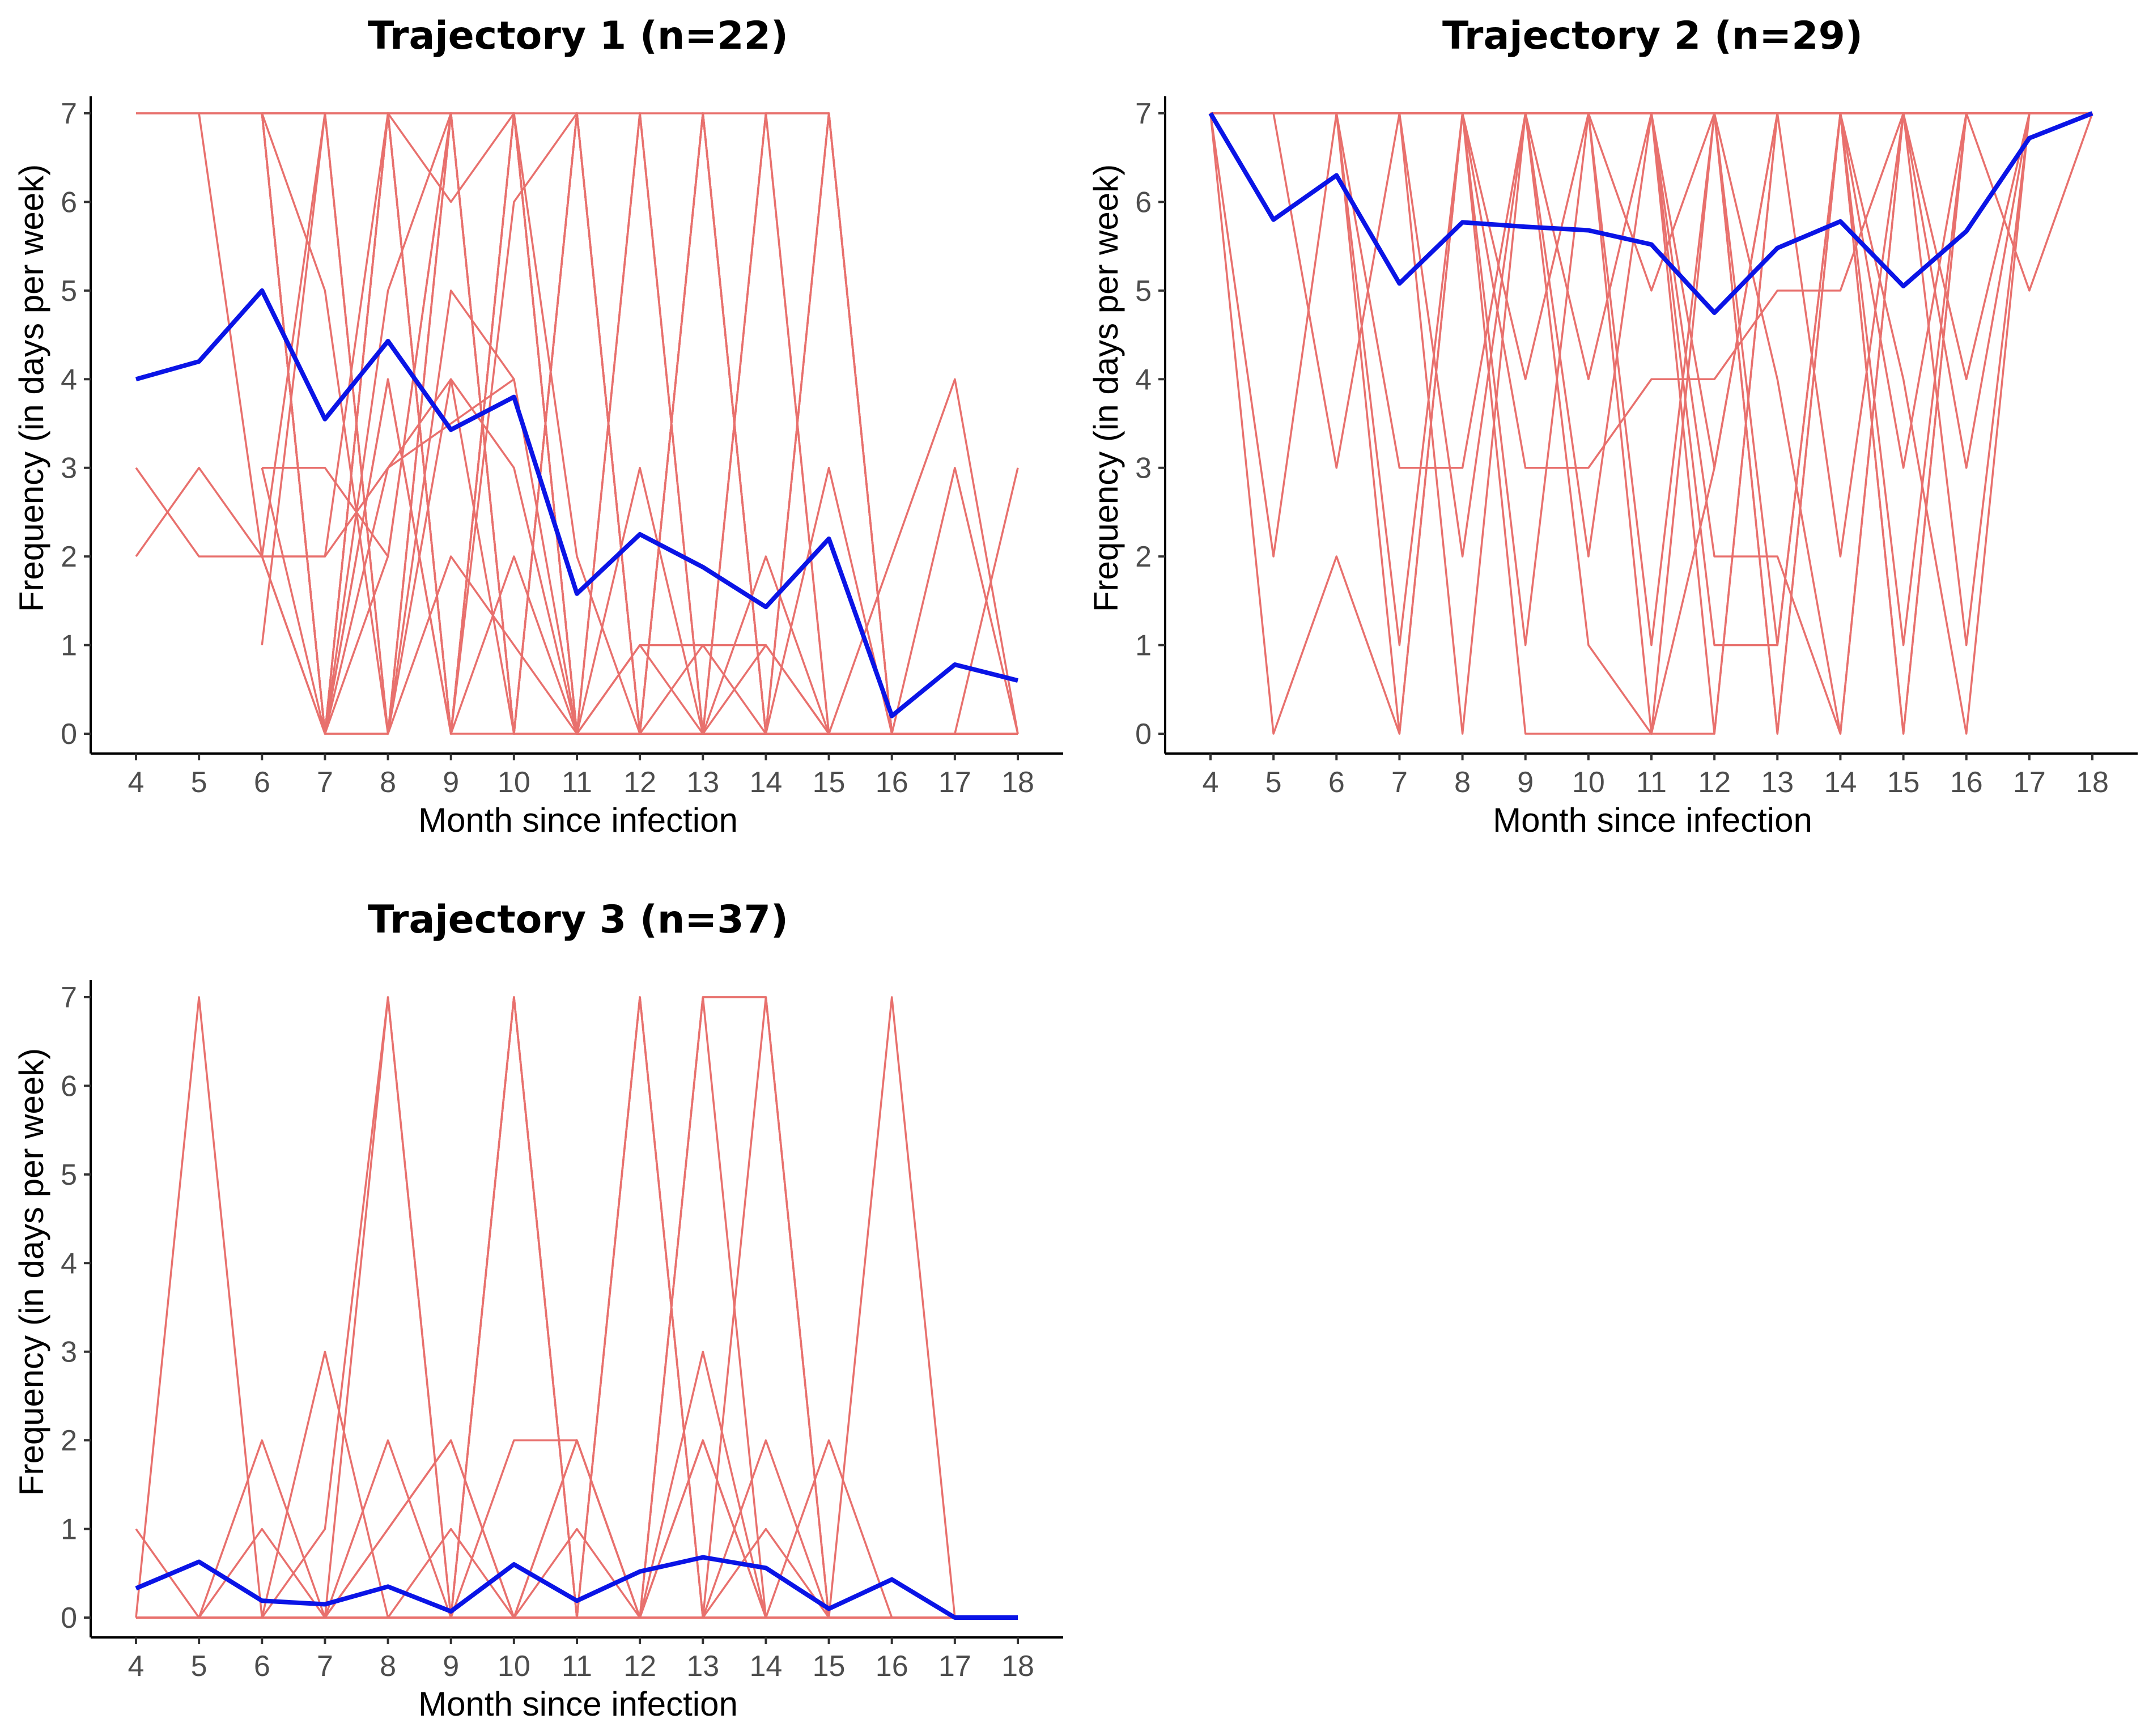  I want to click on chart-title: Trajectory 3 (n=37), so click(578, 919).